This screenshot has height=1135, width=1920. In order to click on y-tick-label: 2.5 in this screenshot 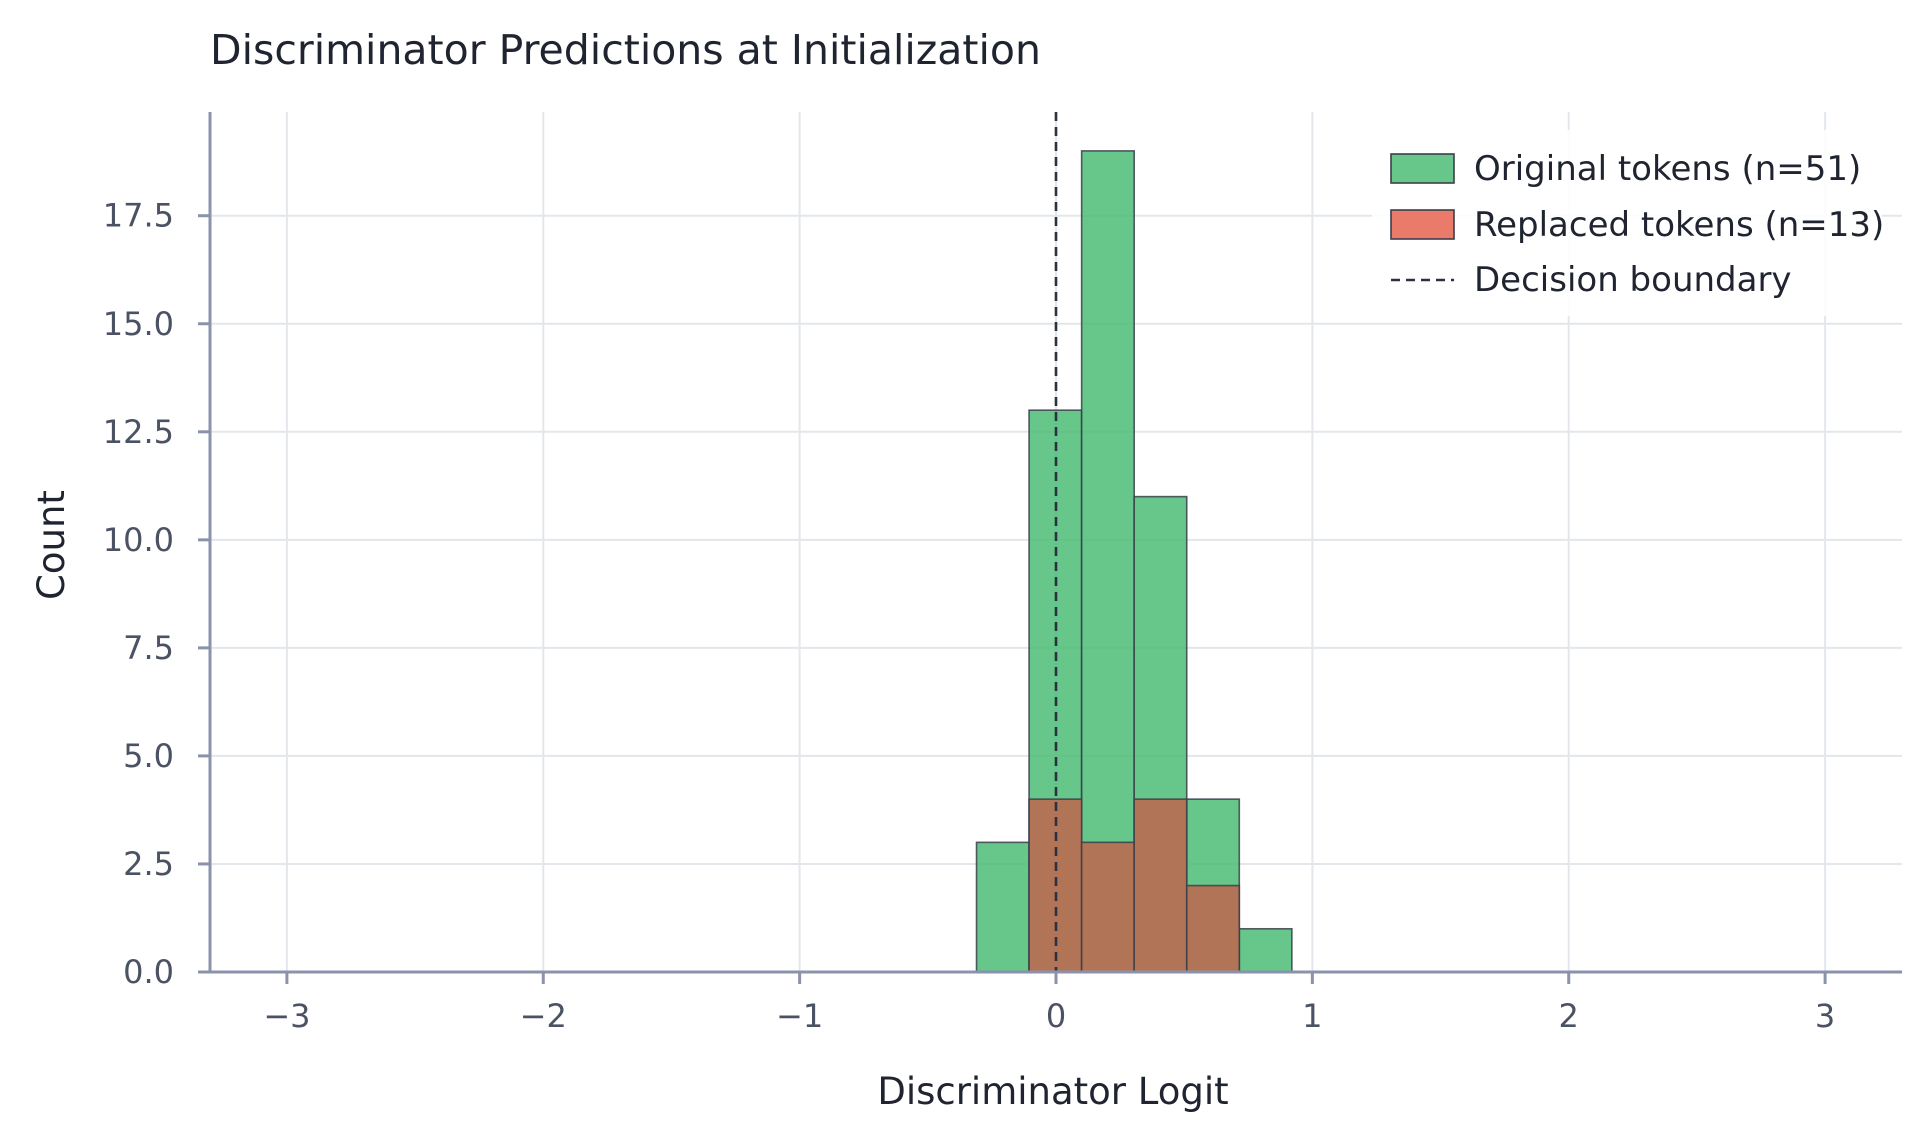, I will do `click(148, 864)`.